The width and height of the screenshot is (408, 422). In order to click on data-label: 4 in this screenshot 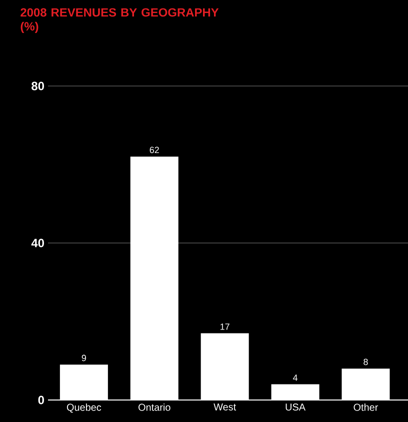, I will do `click(295, 377)`.